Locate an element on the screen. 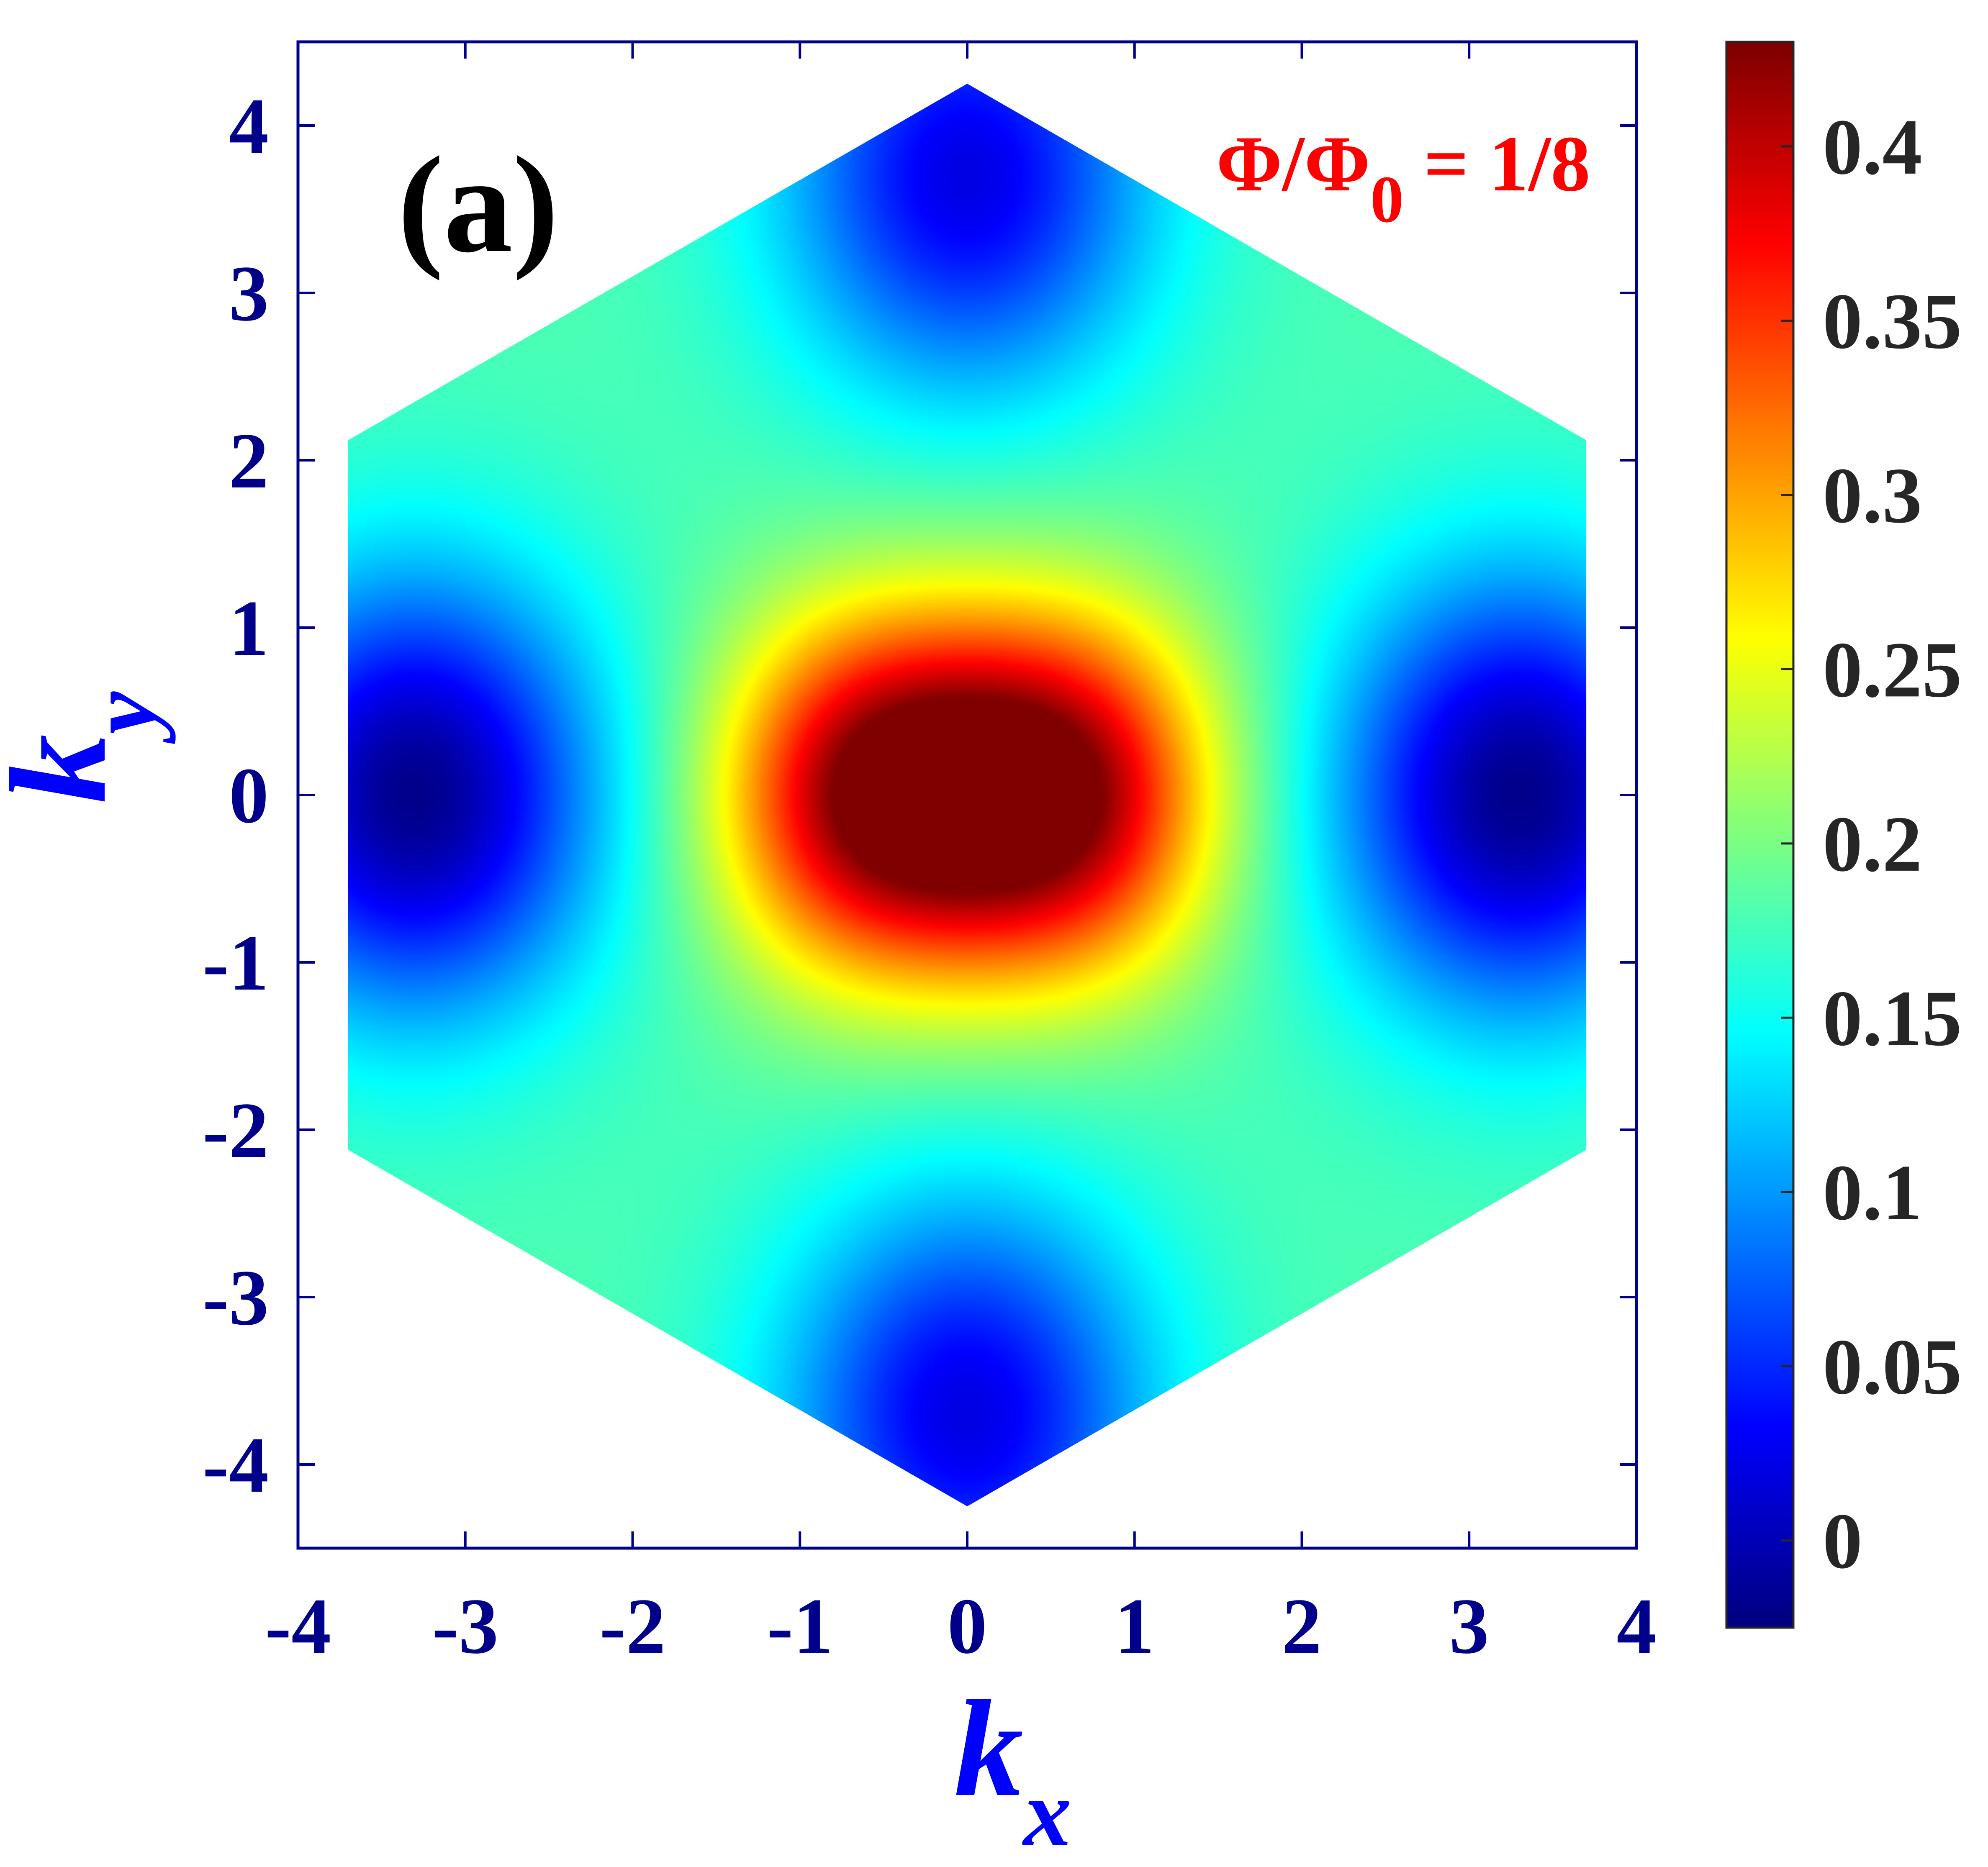  x-tick-label: -4 is located at coordinates (298, 1626).